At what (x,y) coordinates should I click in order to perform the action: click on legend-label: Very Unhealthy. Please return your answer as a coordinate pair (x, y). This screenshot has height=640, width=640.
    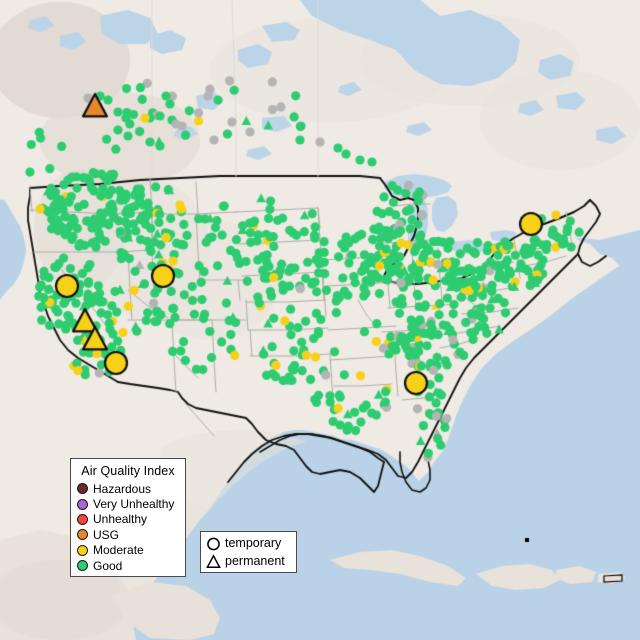
    Looking at the image, I should click on (134, 504).